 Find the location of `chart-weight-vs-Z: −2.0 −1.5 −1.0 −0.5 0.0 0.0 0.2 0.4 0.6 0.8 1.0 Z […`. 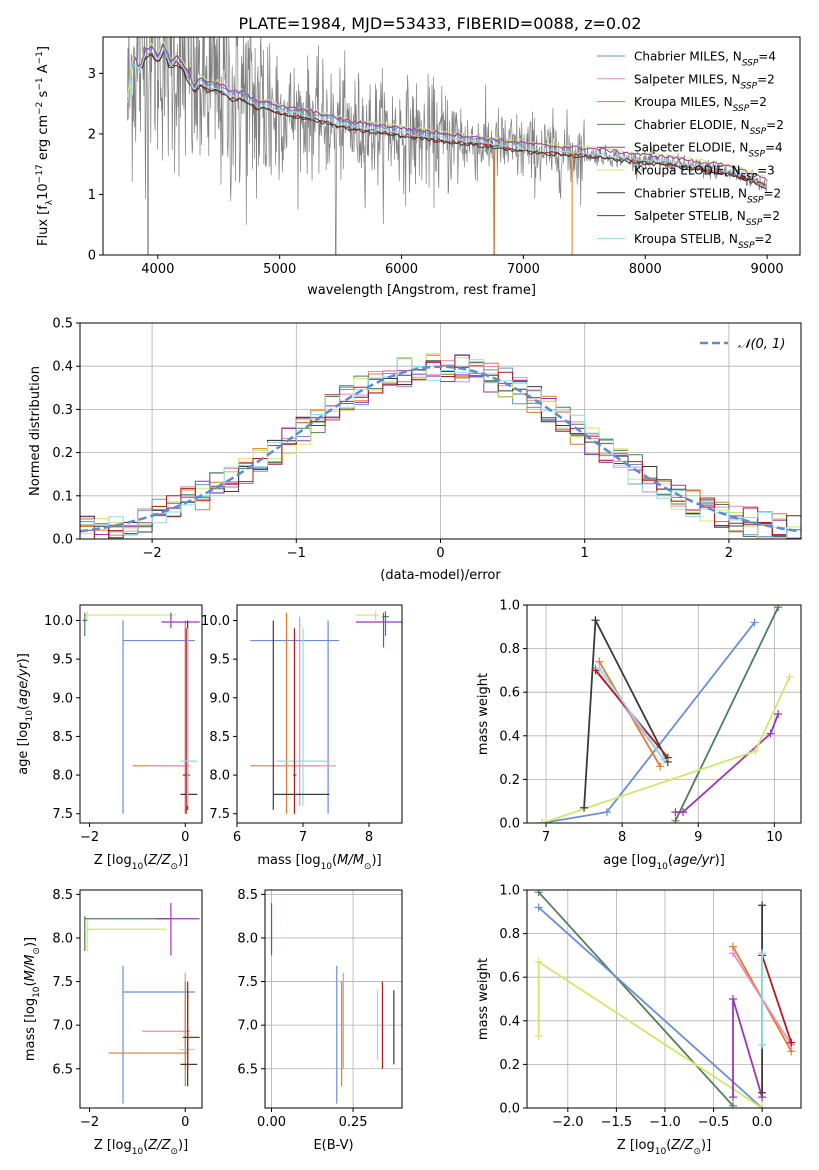

chart-weight-vs-Z: −2.0 −1.5 −1.0 −0.5 0.0 0.0 0.2 0.4 0.6 0.8 1.0 Z [… is located at coordinates (639, 1020).